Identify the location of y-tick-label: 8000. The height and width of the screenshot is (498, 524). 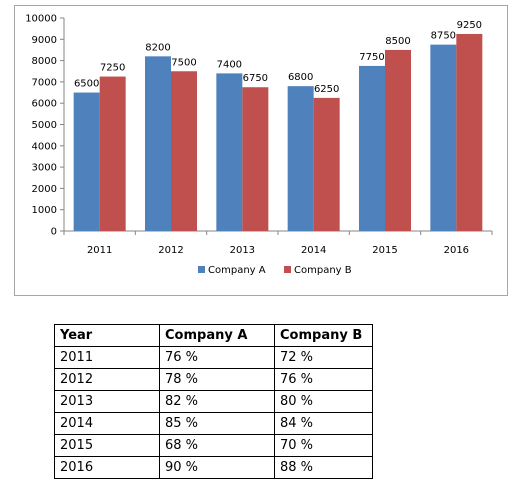
(44, 61).